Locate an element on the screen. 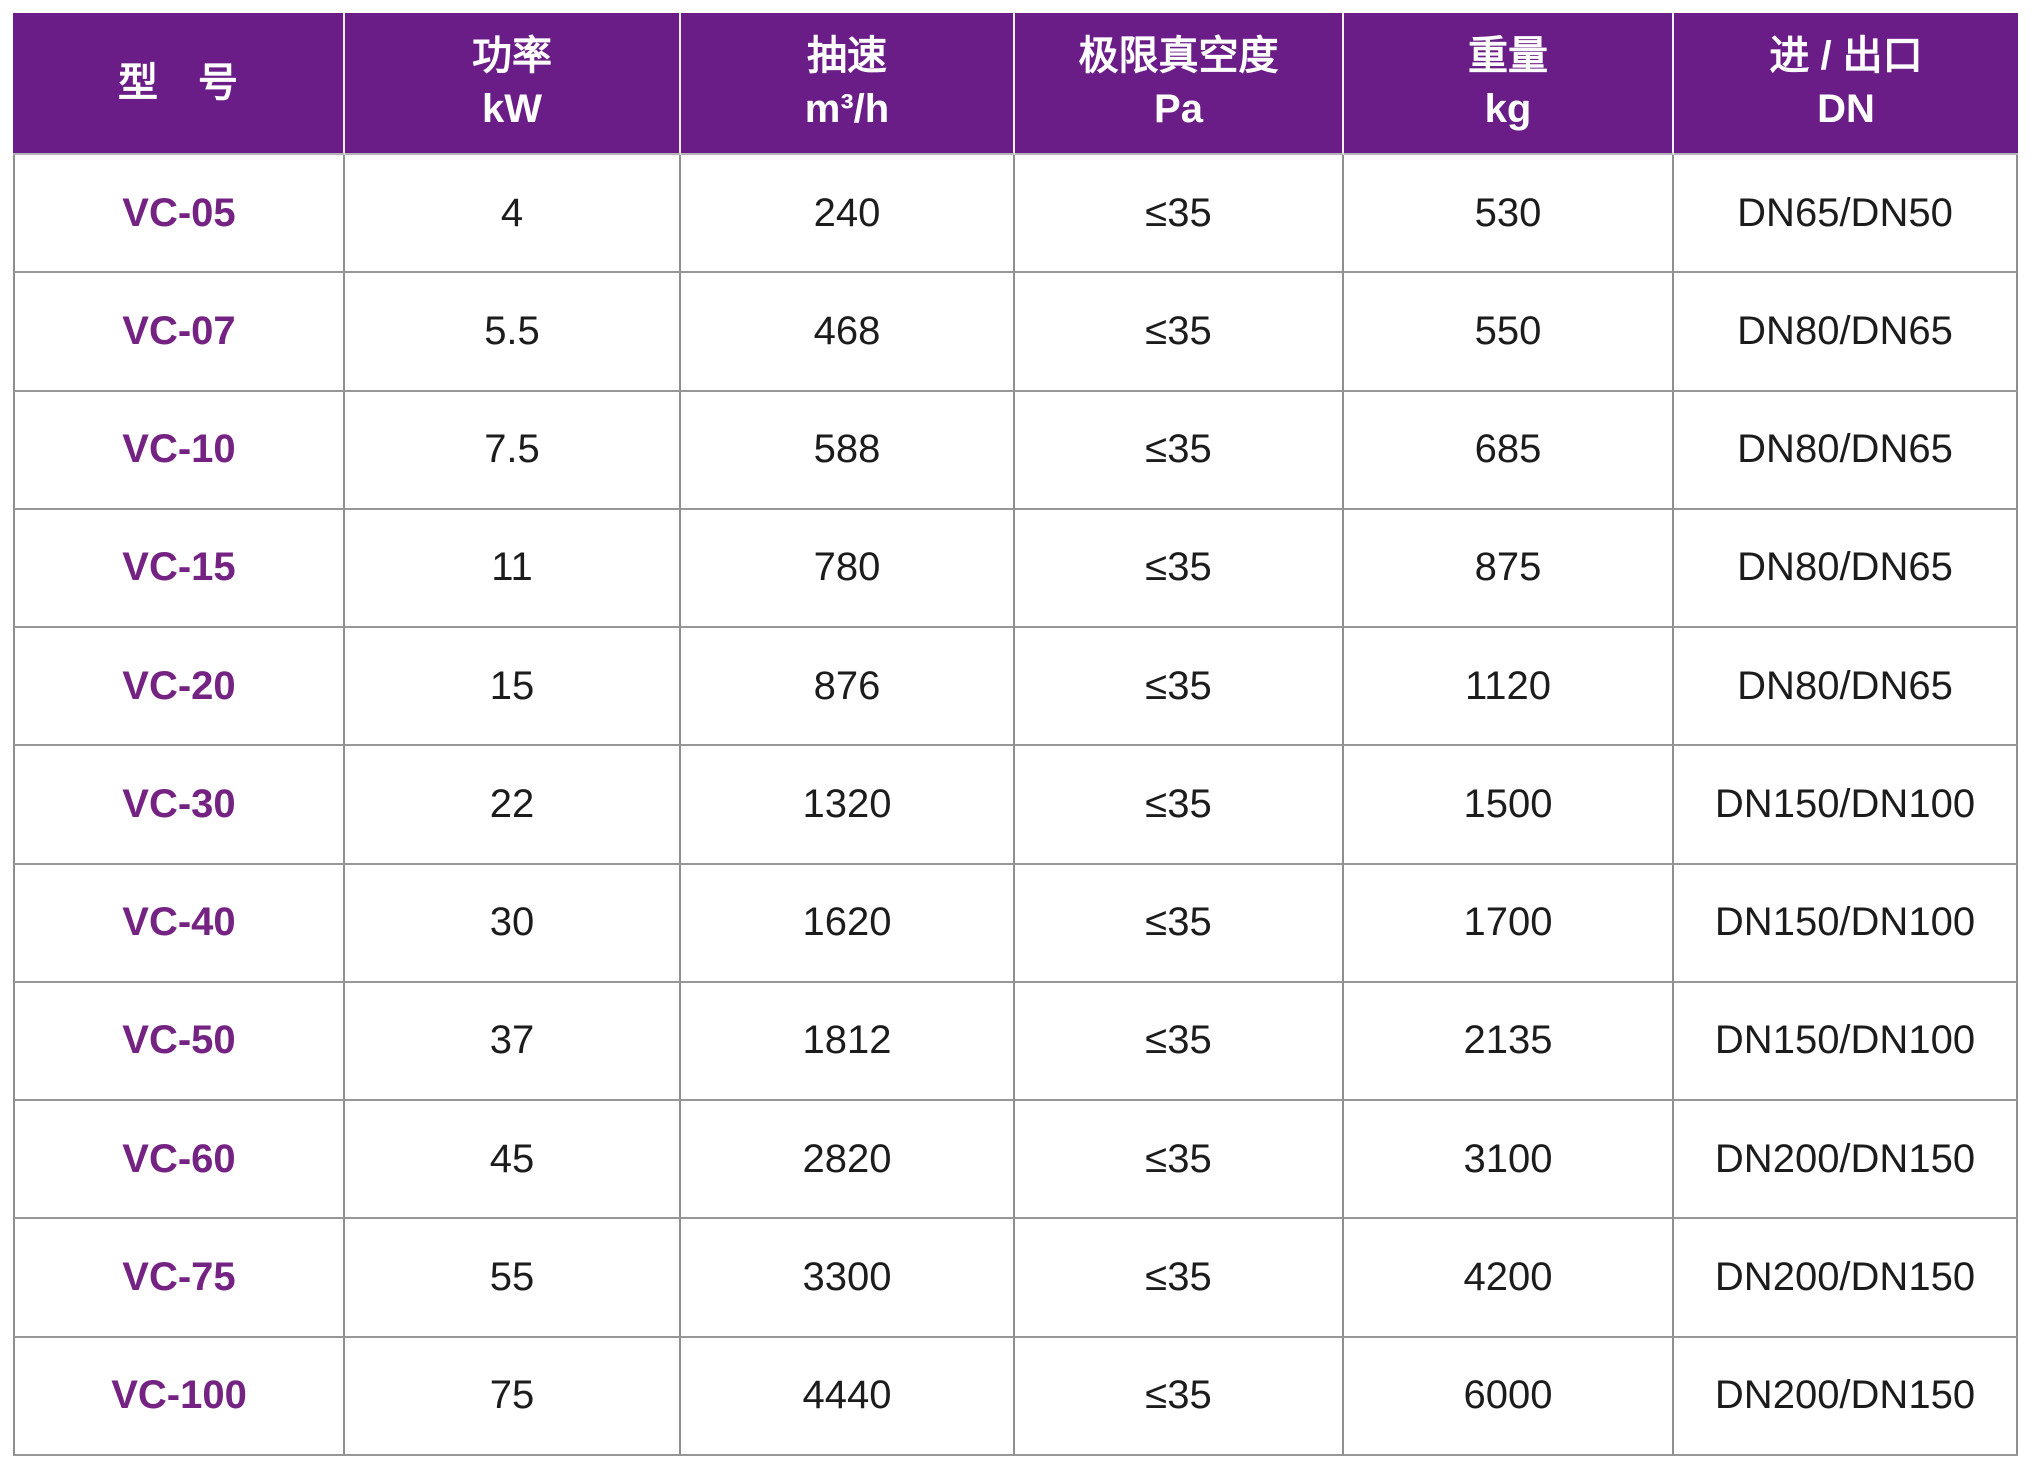 Image resolution: width=2032 pixels, height=1472 pixels. cell-power: 4 is located at coordinates (513, 214).